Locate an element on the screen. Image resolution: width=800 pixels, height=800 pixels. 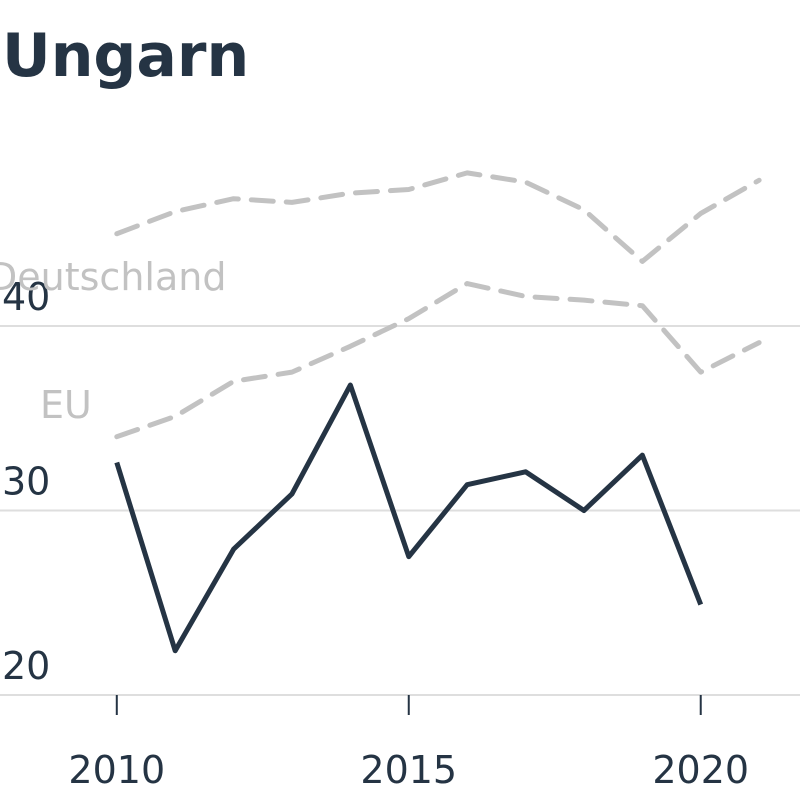
series-line is located at coordinates (438, 217).